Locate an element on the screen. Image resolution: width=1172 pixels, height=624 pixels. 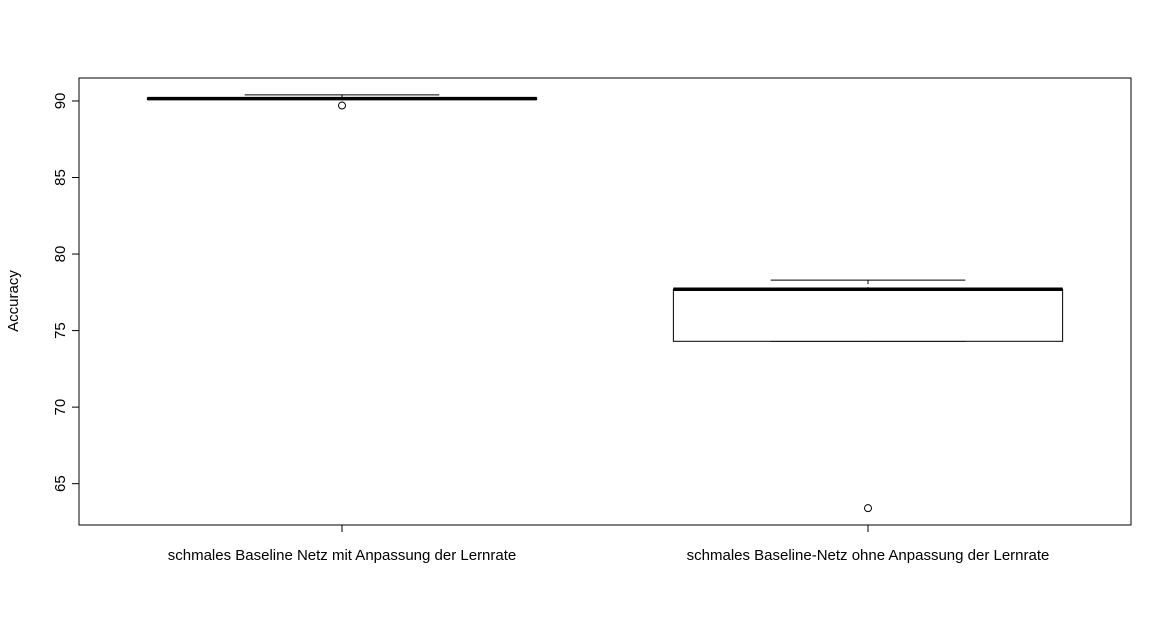
y-tick-label: 70 is located at coordinates (60, 407).